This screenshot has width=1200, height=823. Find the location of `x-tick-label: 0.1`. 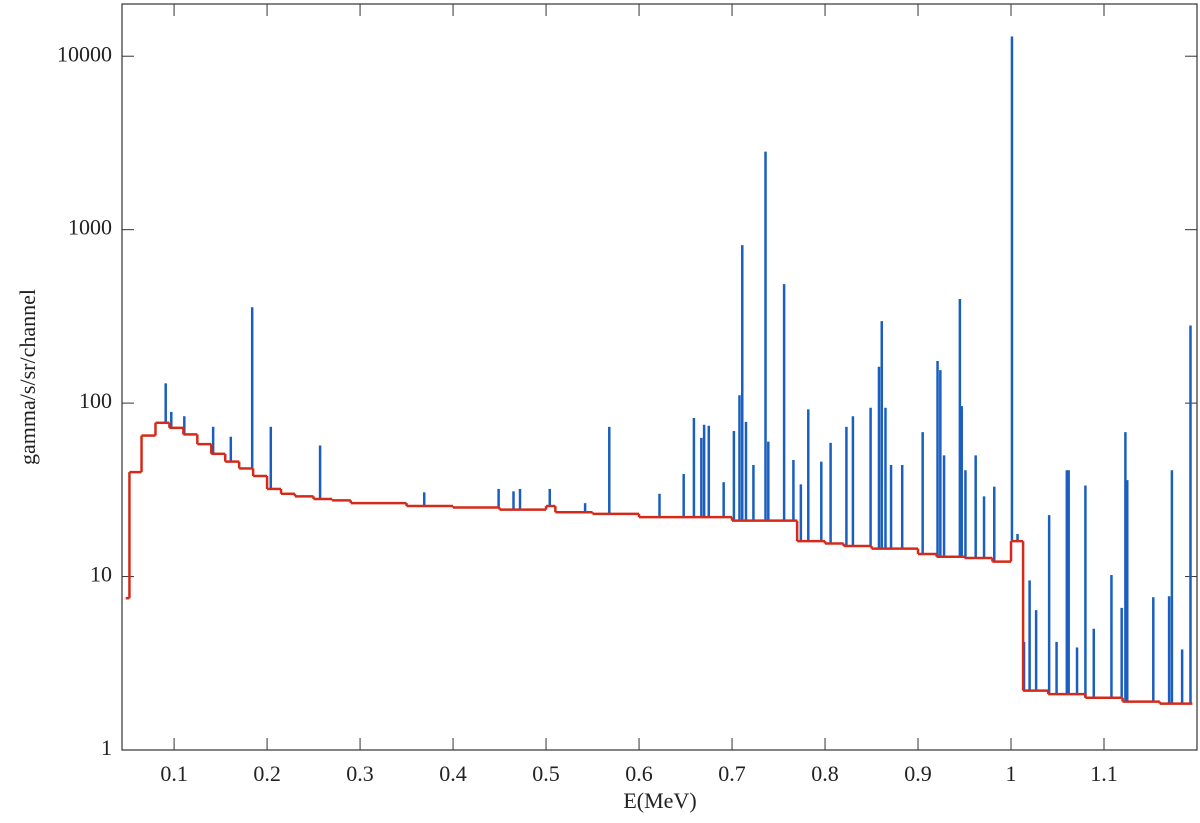

x-tick-label: 0.1 is located at coordinates (174, 773).